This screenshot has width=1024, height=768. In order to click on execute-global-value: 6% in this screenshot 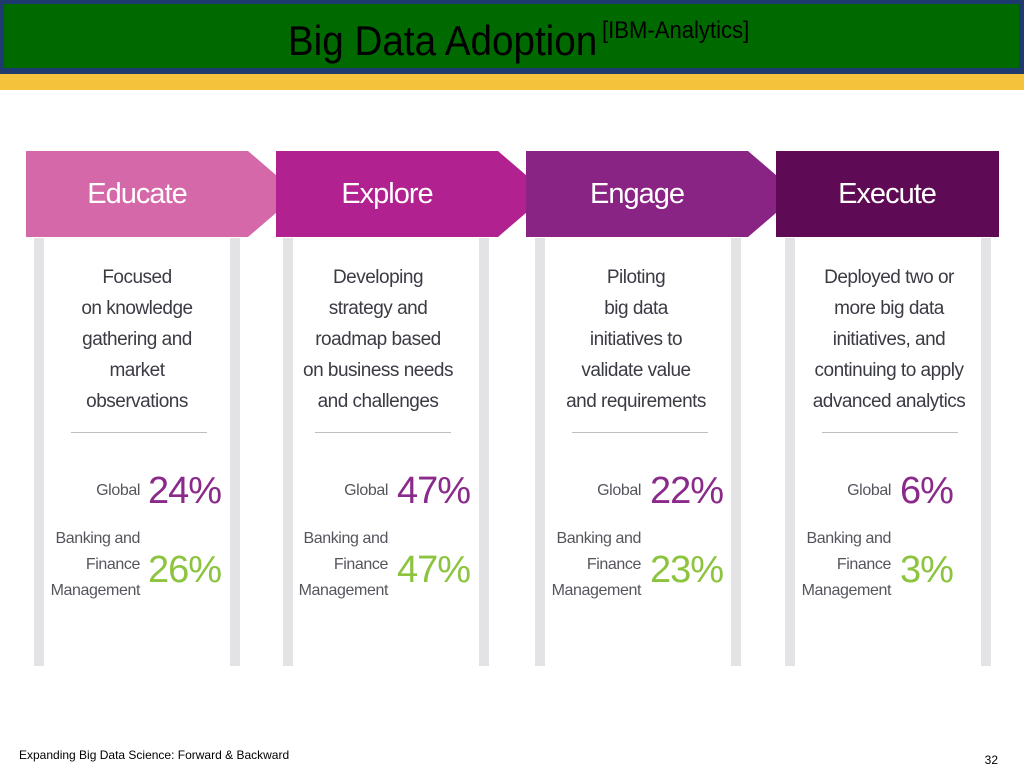, I will do `click(927, 491)`.